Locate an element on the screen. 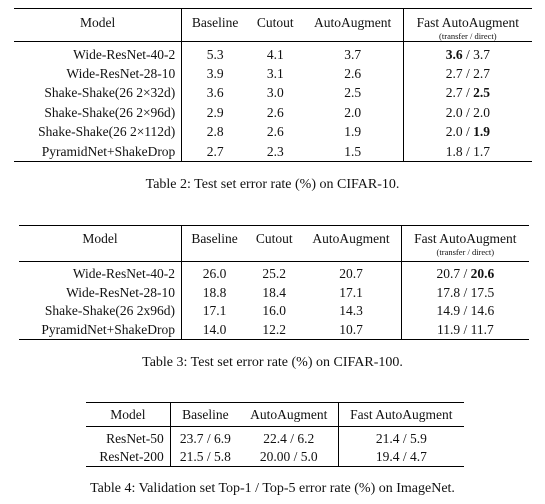 This screenshot has width=545, height=504. cell-cutout: 25.2 is located at coordinates (274, 274).